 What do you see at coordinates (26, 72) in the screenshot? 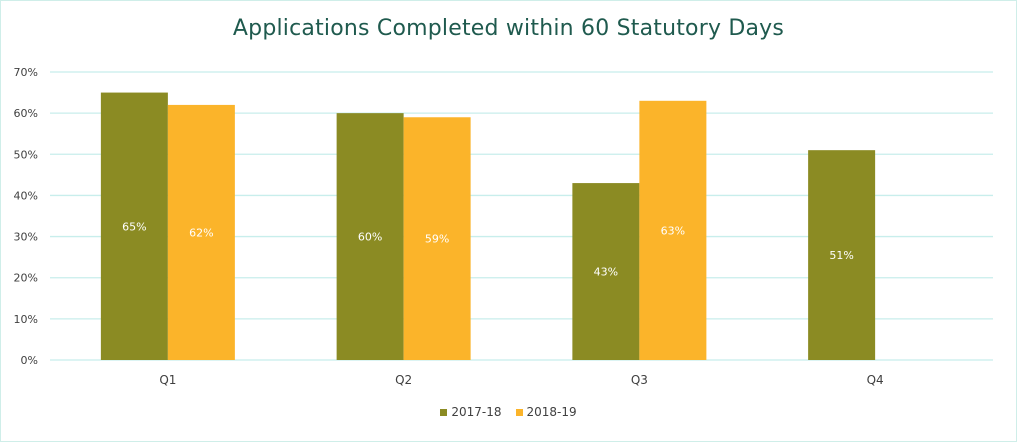
I see `y-tick-label: 70%` at bounding box center [26, 72].